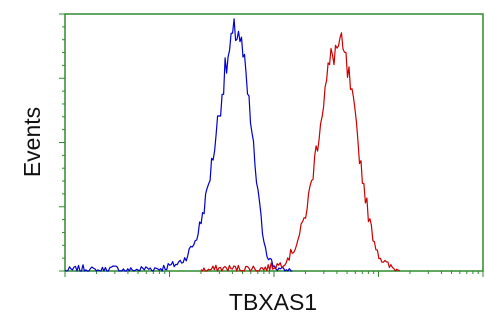 The image size is (486, 320). Describe the element at coordinates (273, 302) in the screenshot. I see `x-axis-label: TBXAS1` at that location.